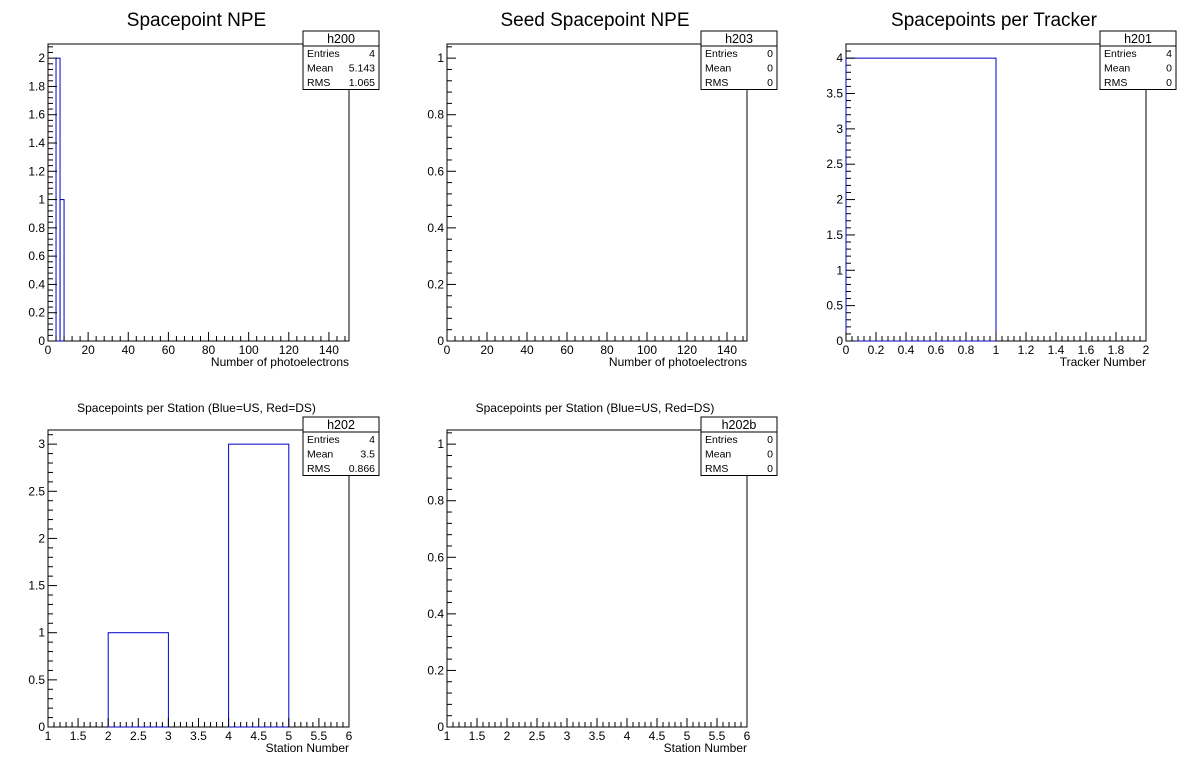  I want to click on stats-box-name: h202, so click(341, 425).